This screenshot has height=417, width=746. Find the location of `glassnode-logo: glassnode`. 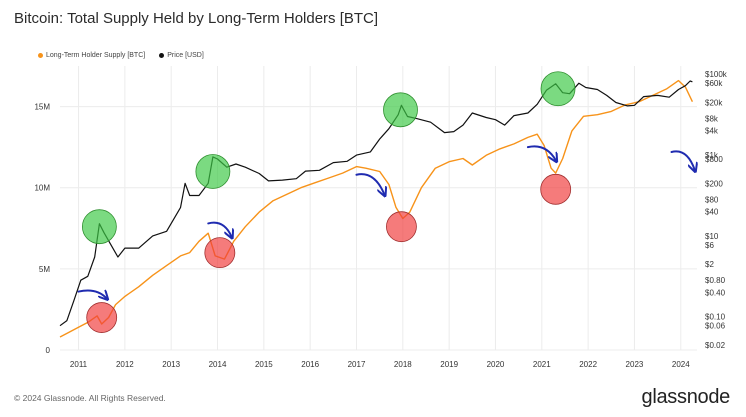

glassnode-logo: glassnode is located at coordinates (686, 397).